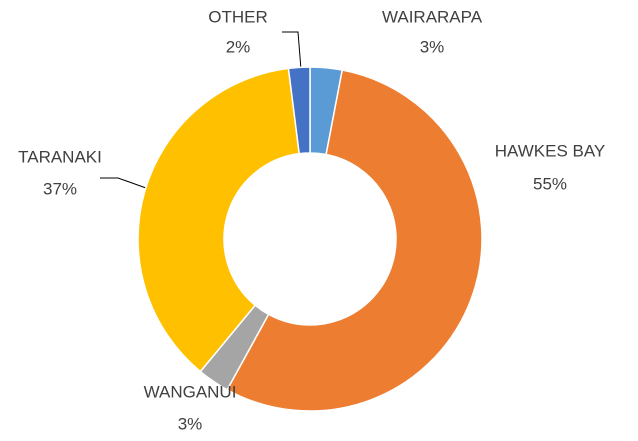 The height and width of the screenshot is (441, 638). Describe the element at coordinates (299, 110) in the screenshot. I see `donut-slice` at that location.